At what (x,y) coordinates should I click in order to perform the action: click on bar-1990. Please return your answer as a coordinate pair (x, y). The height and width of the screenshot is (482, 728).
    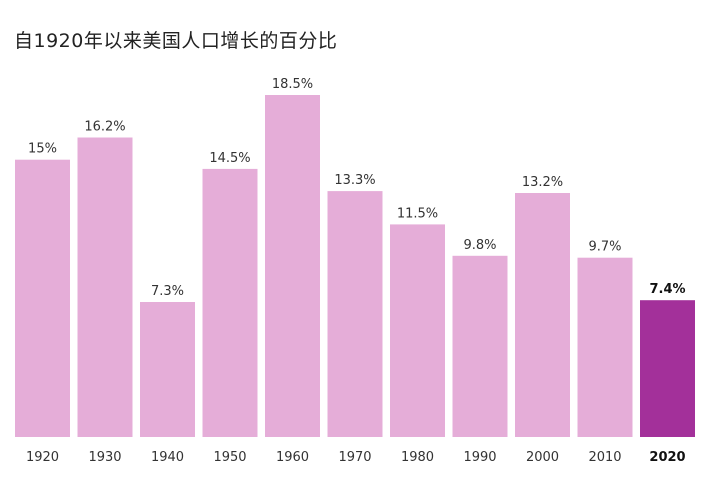
    Looking at the image, I should click on (480, 346).